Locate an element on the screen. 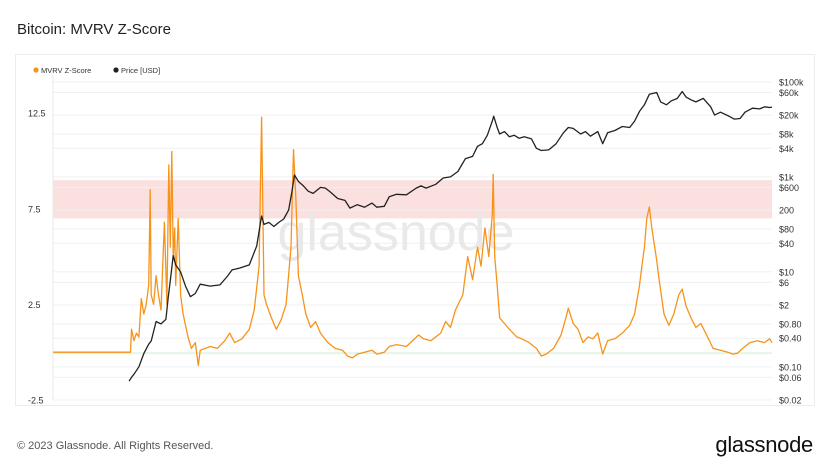  x-tick-label: 2014 is located at coordinates (298, 404).